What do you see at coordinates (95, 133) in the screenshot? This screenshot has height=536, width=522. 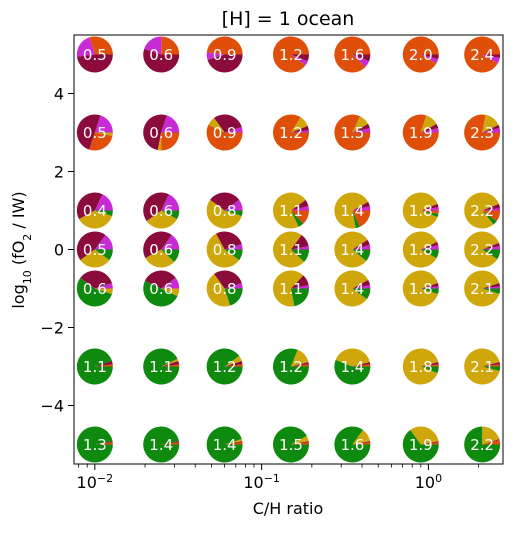 I see `pie-label: 0.5` at bounding box center [95, 133].